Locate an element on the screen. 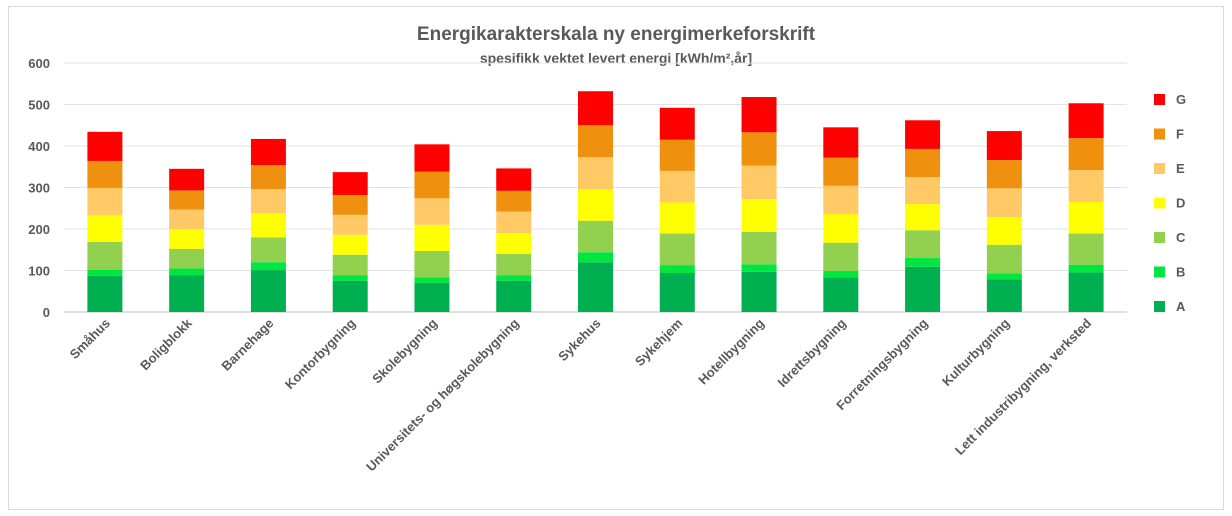 The width and height of the screenshot is (1232, 516). legend-swatch-d is located at coordinates (1159, 203).